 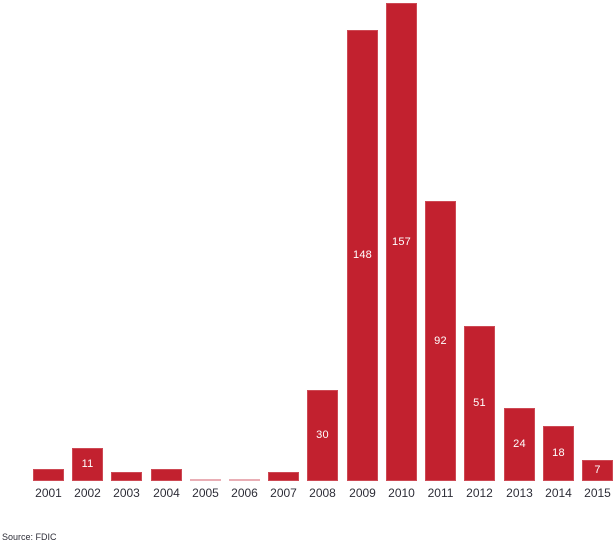 What do you see at coordinates (479, 493) in the screenshot?
I see `x-axis-label-2012: 2012` at bounding box center [479, 493].